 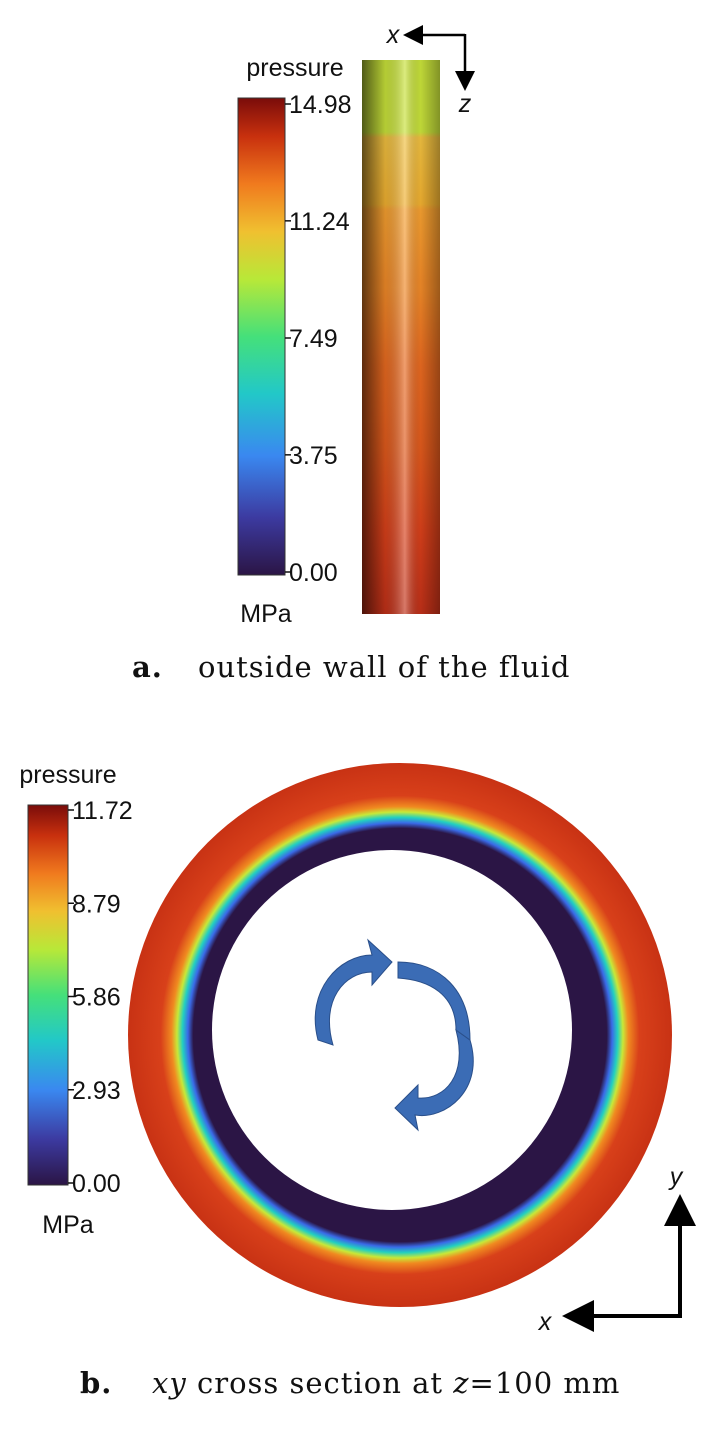 I want to click on caption-label: b., so click(x=96, y=1383).